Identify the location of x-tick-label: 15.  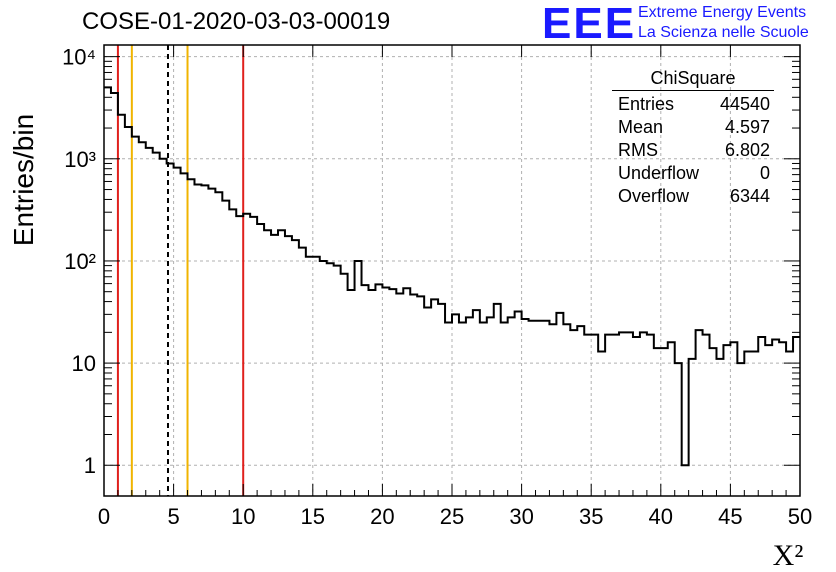
(313, 516).